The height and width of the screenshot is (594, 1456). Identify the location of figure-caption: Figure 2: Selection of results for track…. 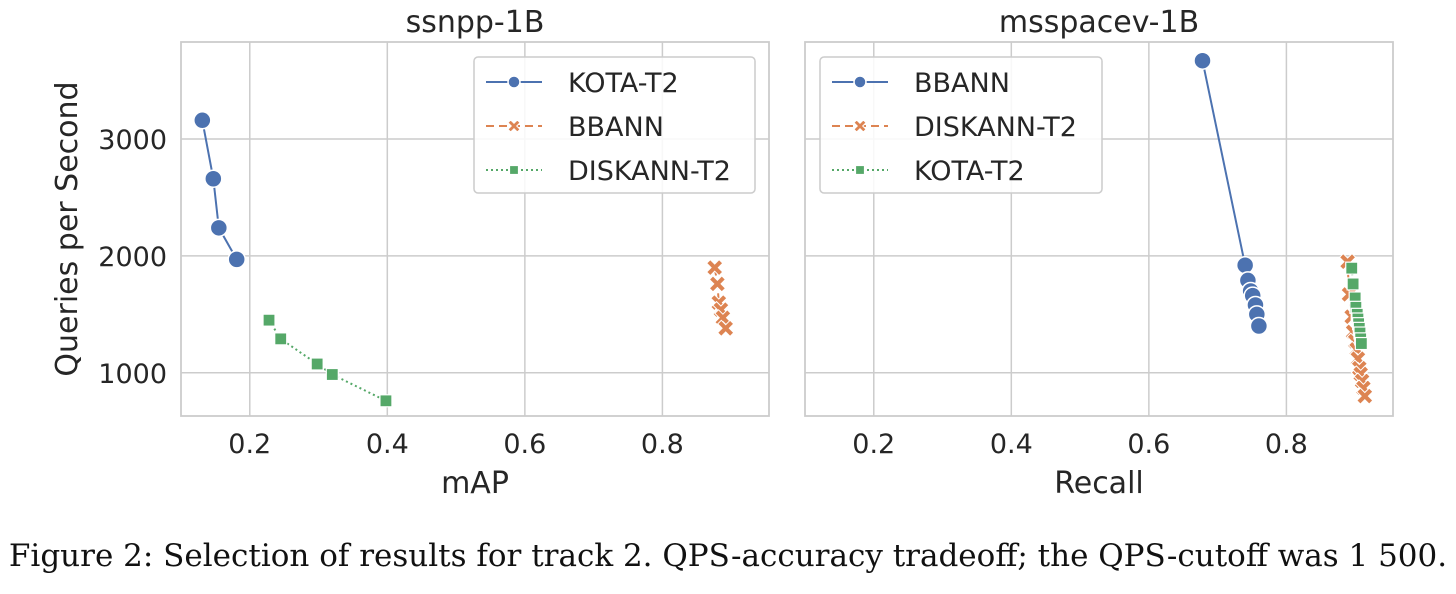
(728, 556).